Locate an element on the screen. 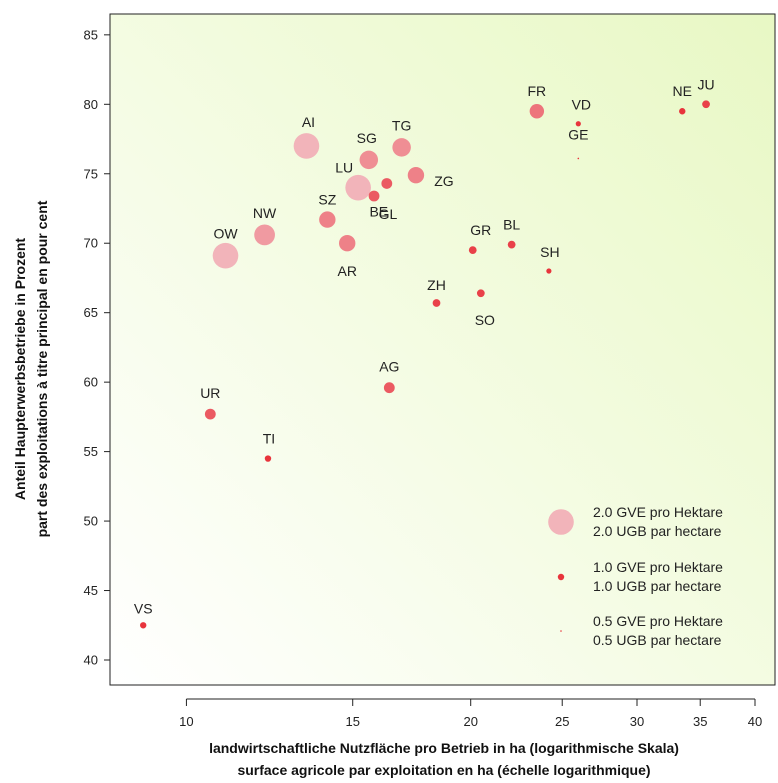 Image resolution: width=778 pixels, height=783 pixels. legend-label-line2: 1.0 UGB par hectare is located at coordinates (657, 586).